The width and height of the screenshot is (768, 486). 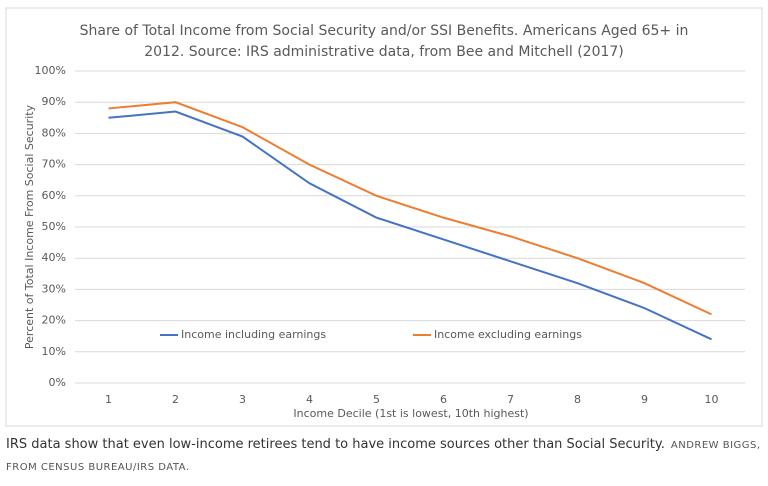 I want to click on y-tick-label: 10%, so click(x=54, y=351).